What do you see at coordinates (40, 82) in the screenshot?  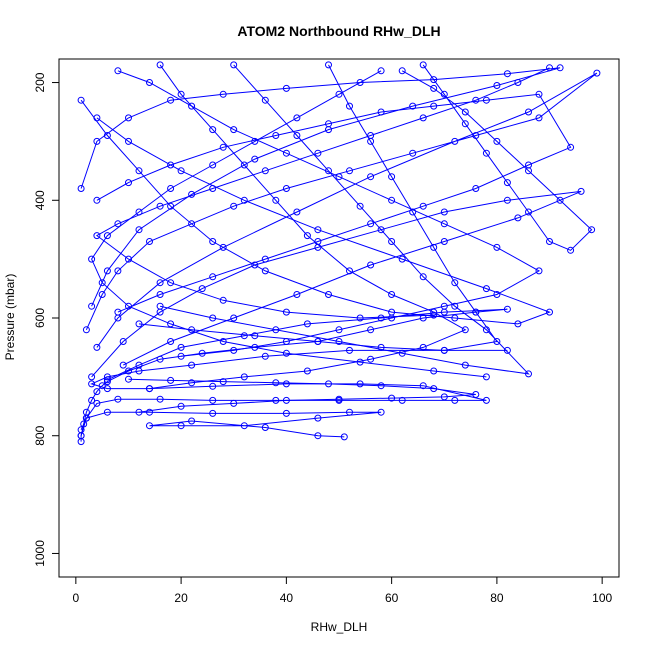 I see `y-tick-label: 200` at bounding box center [40, 82].